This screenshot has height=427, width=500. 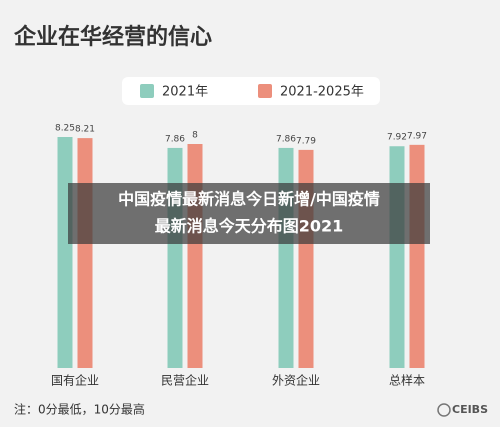 What do you see at coordinates (79, 409) in the screenshot?
I see `note: 注：0分最低，10分最高` at bounding box center [79, 409].